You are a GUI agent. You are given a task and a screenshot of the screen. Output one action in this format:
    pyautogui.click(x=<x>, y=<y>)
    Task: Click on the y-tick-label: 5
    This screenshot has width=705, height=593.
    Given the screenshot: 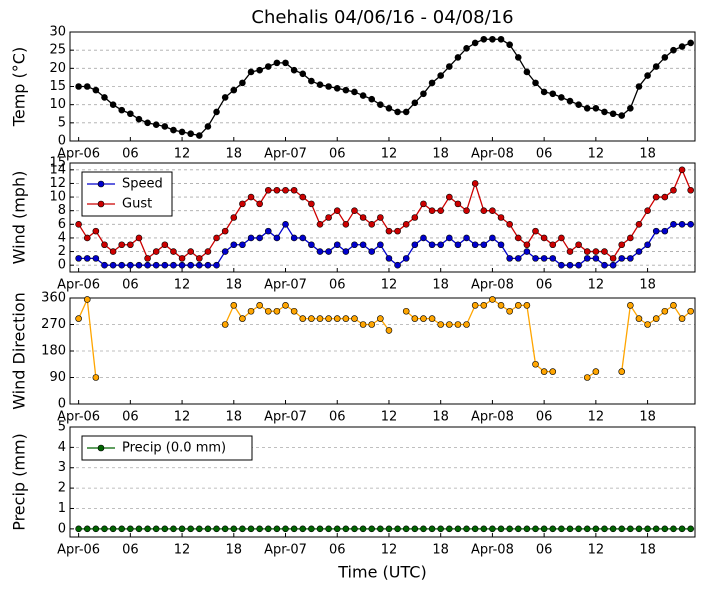 What is the action you would take?
    pyautogui.click(x=62, y=122)
    